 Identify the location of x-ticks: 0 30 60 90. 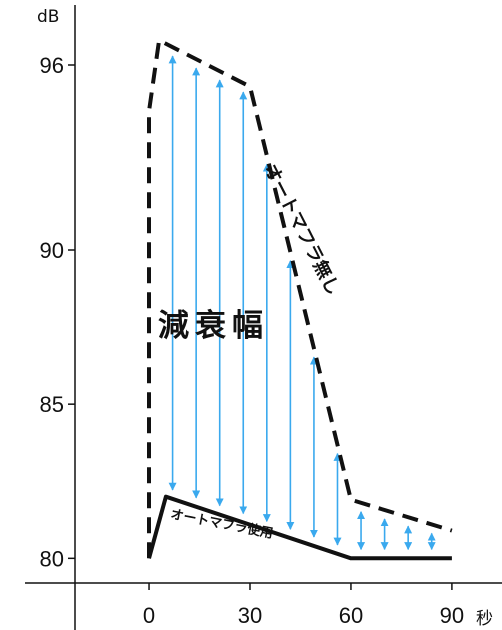
(303, 605).